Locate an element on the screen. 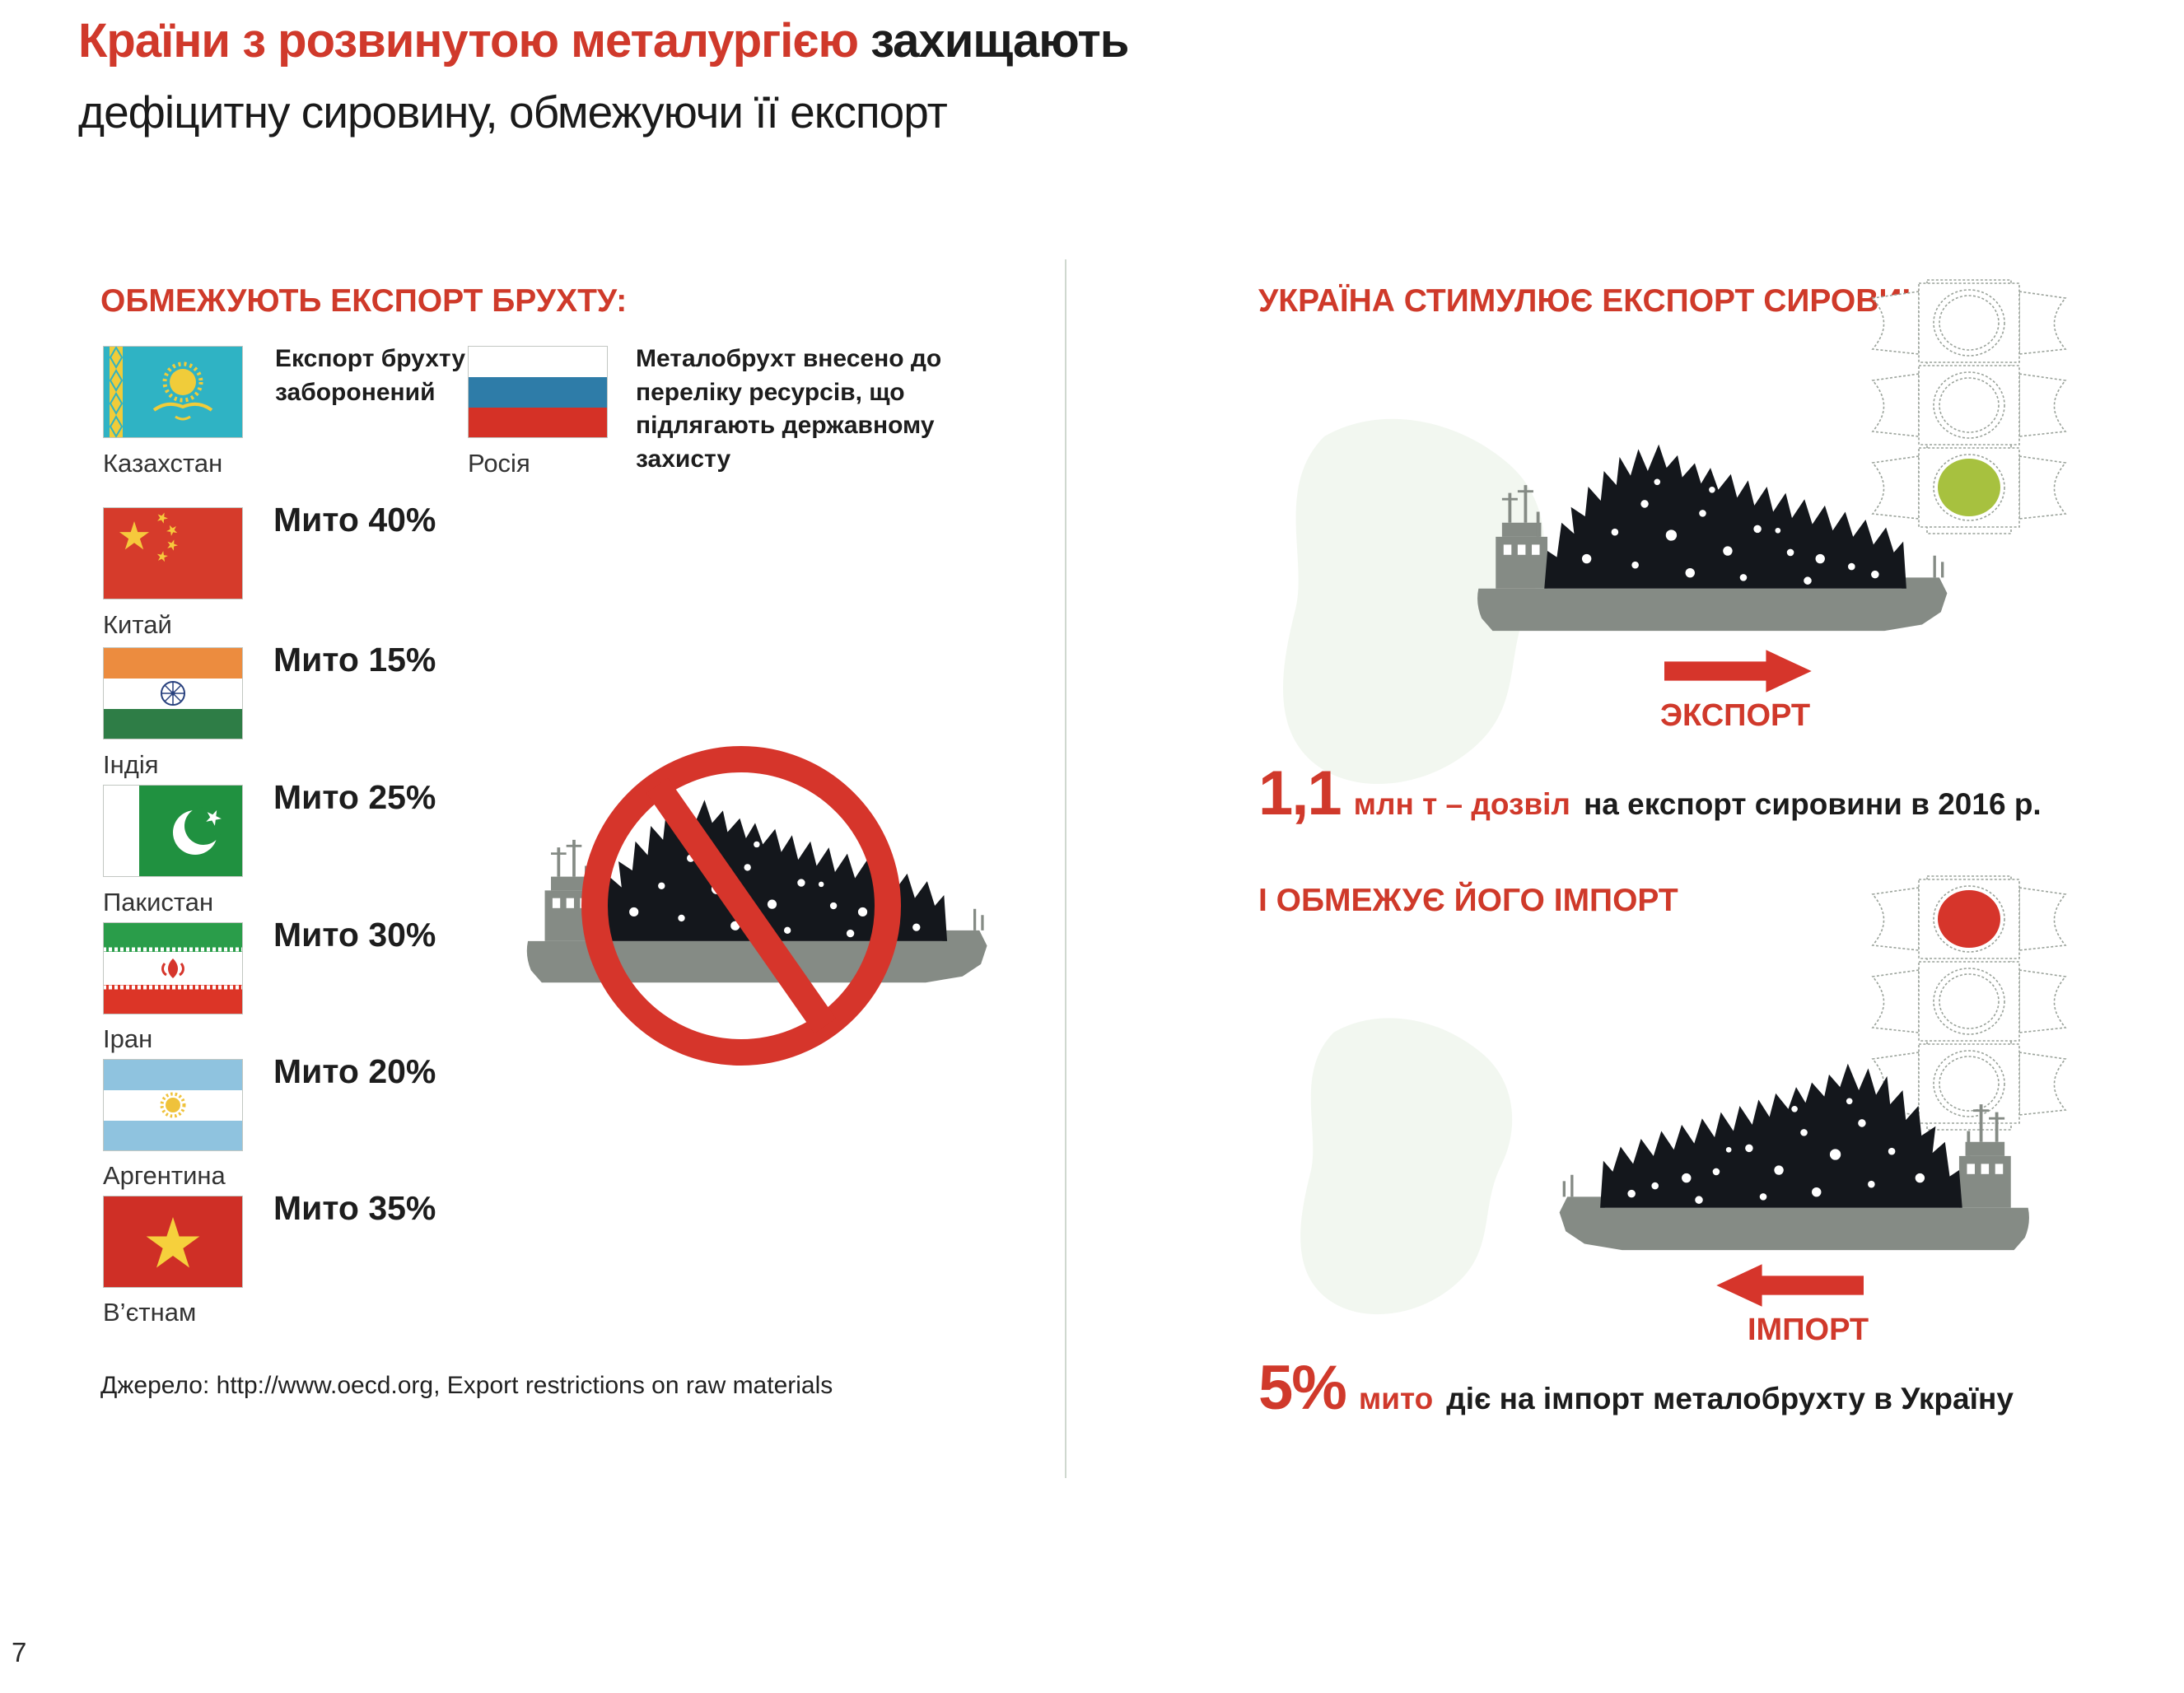  traffic-light-green-icon is located at coordinates (1969, 406).